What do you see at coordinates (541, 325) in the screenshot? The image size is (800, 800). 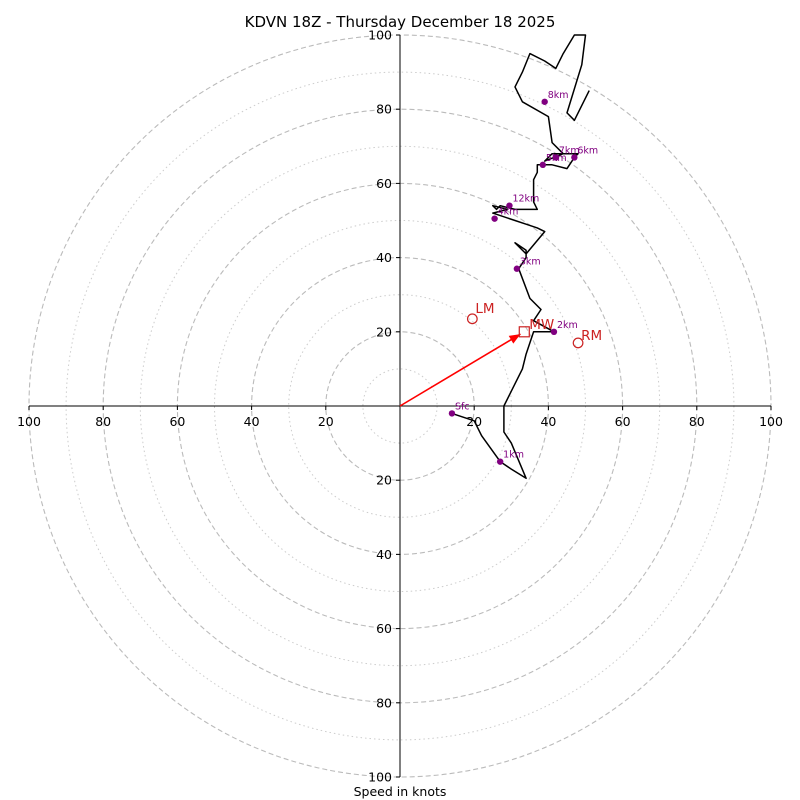 I see `mean-wind-label: MW` at bounding box center [541, 325].